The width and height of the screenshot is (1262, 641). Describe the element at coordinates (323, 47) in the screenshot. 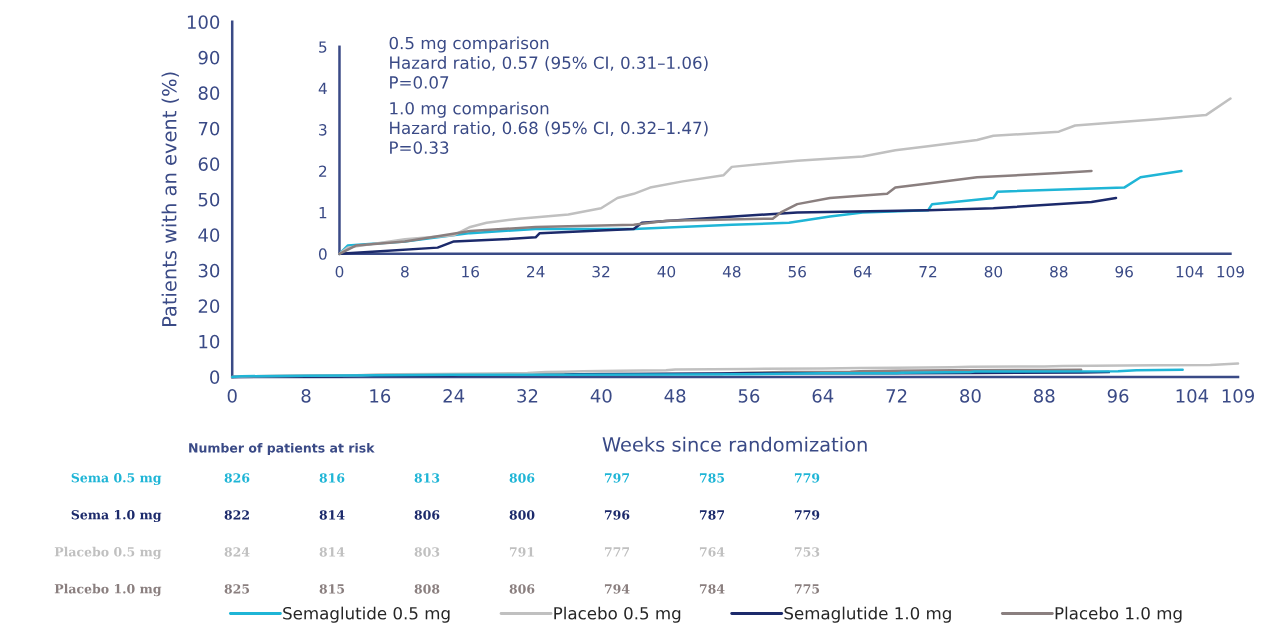

I see `y-tick-label: 5` at that location.